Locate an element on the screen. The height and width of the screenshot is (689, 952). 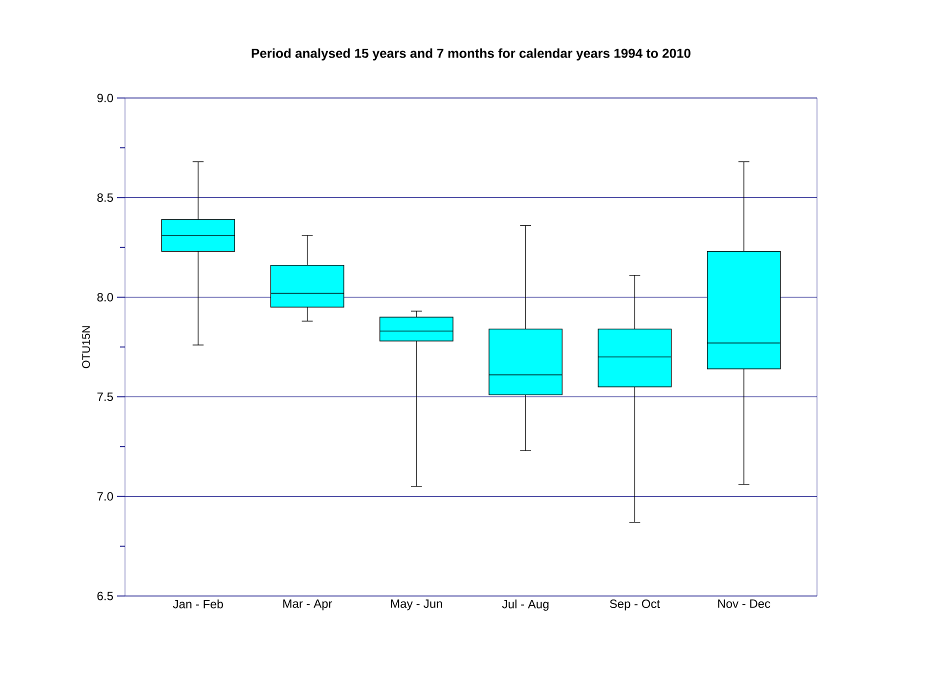
x-tick-label: Jan - Feb is located at coordinates (197, 604).